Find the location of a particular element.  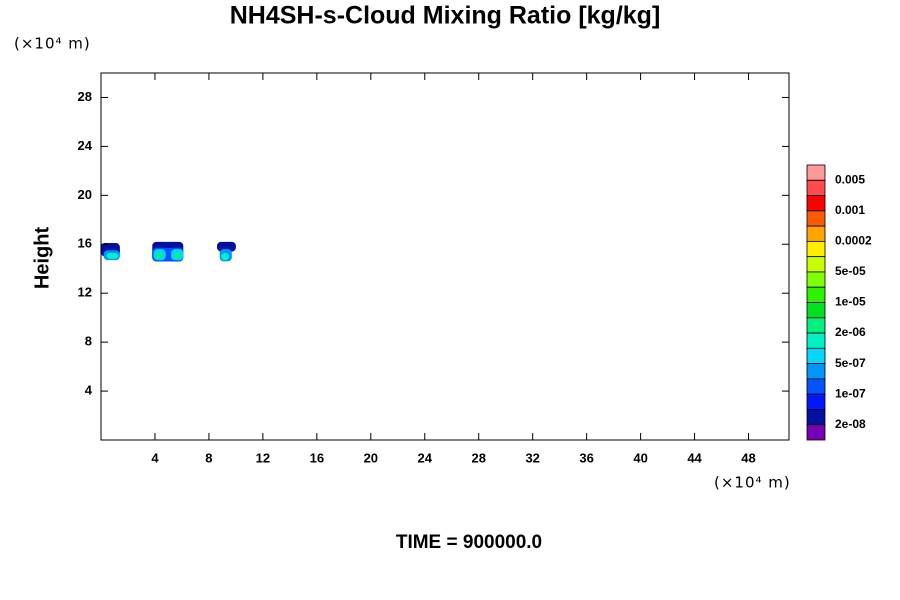

y-tick-label: 4 is located at coordinates (89, 390).